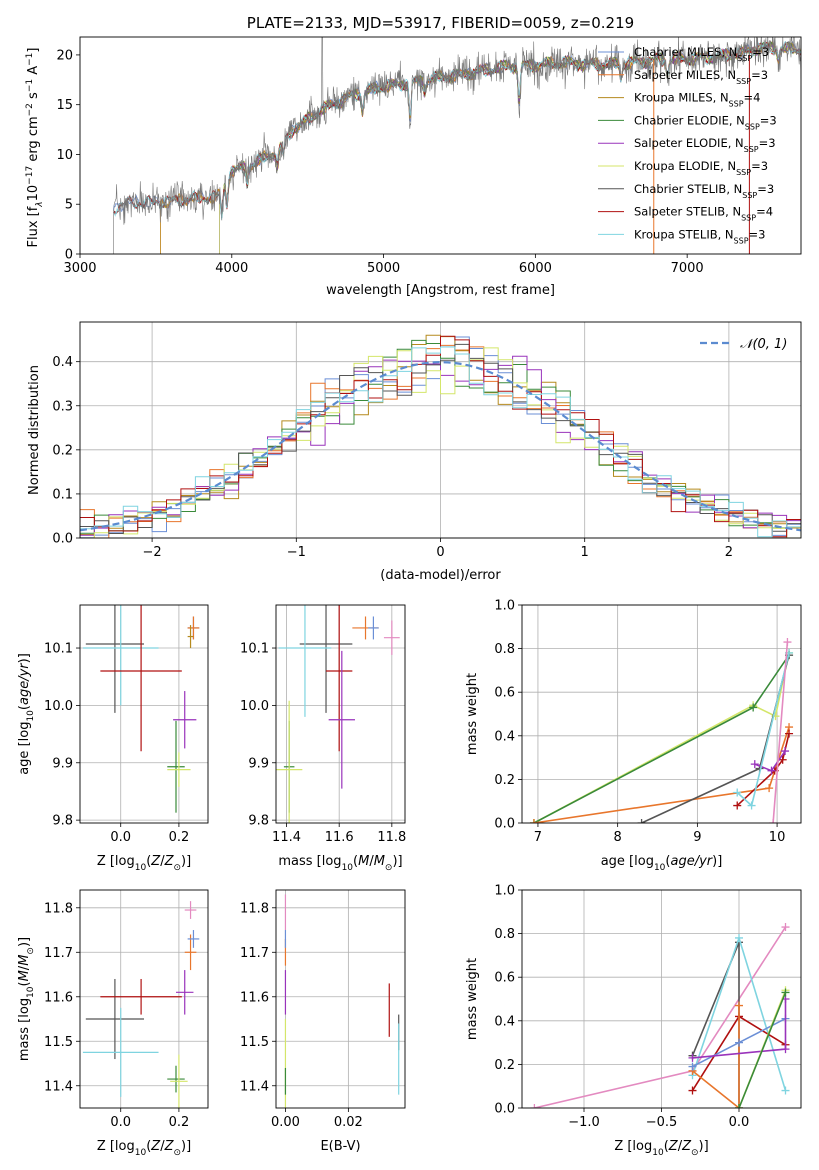 The width and height of the screenshot is (819, 1170). I want to click on y-tick-label: 0.1, so click(62, 494).